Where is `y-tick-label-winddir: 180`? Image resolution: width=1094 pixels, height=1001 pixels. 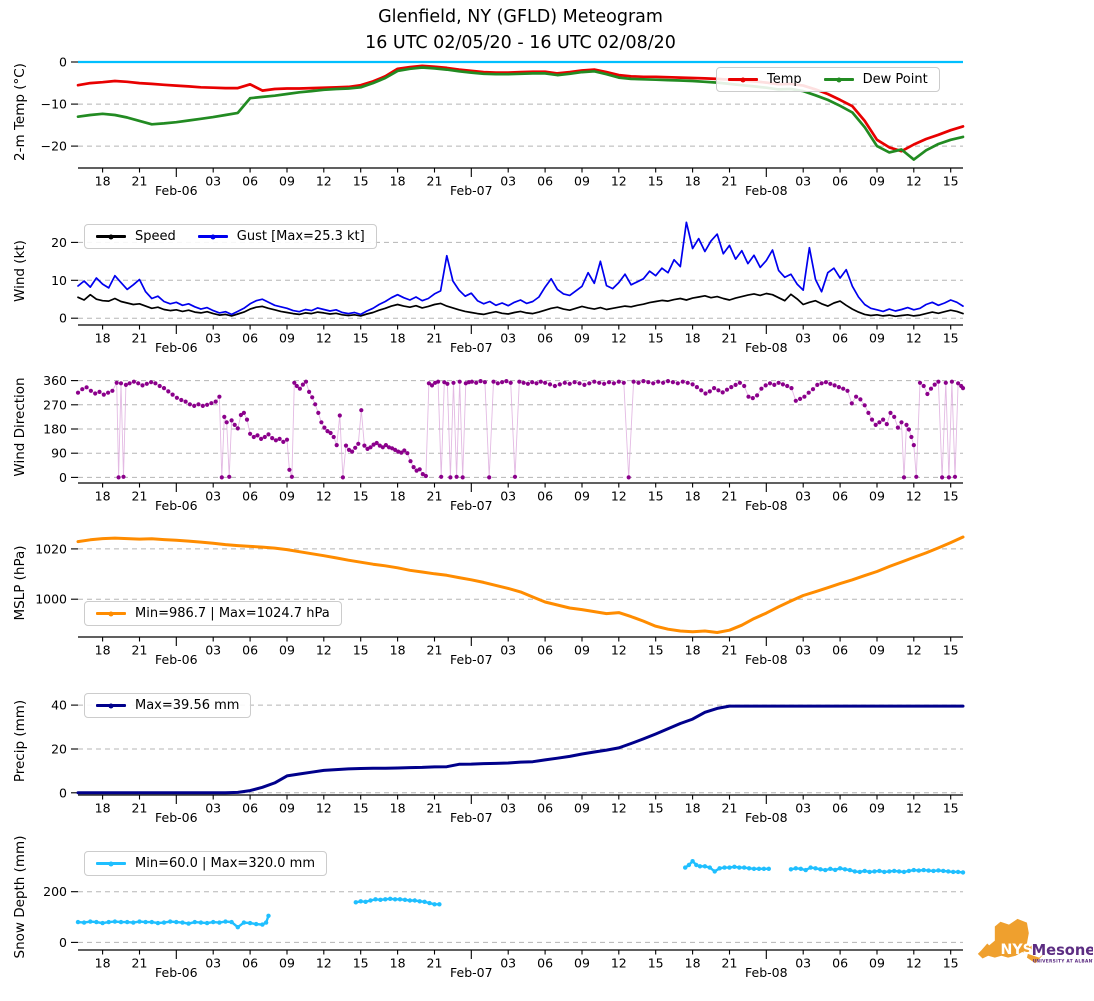 y-tick-label-winddir: 180 is located at coordinates (55, 429).